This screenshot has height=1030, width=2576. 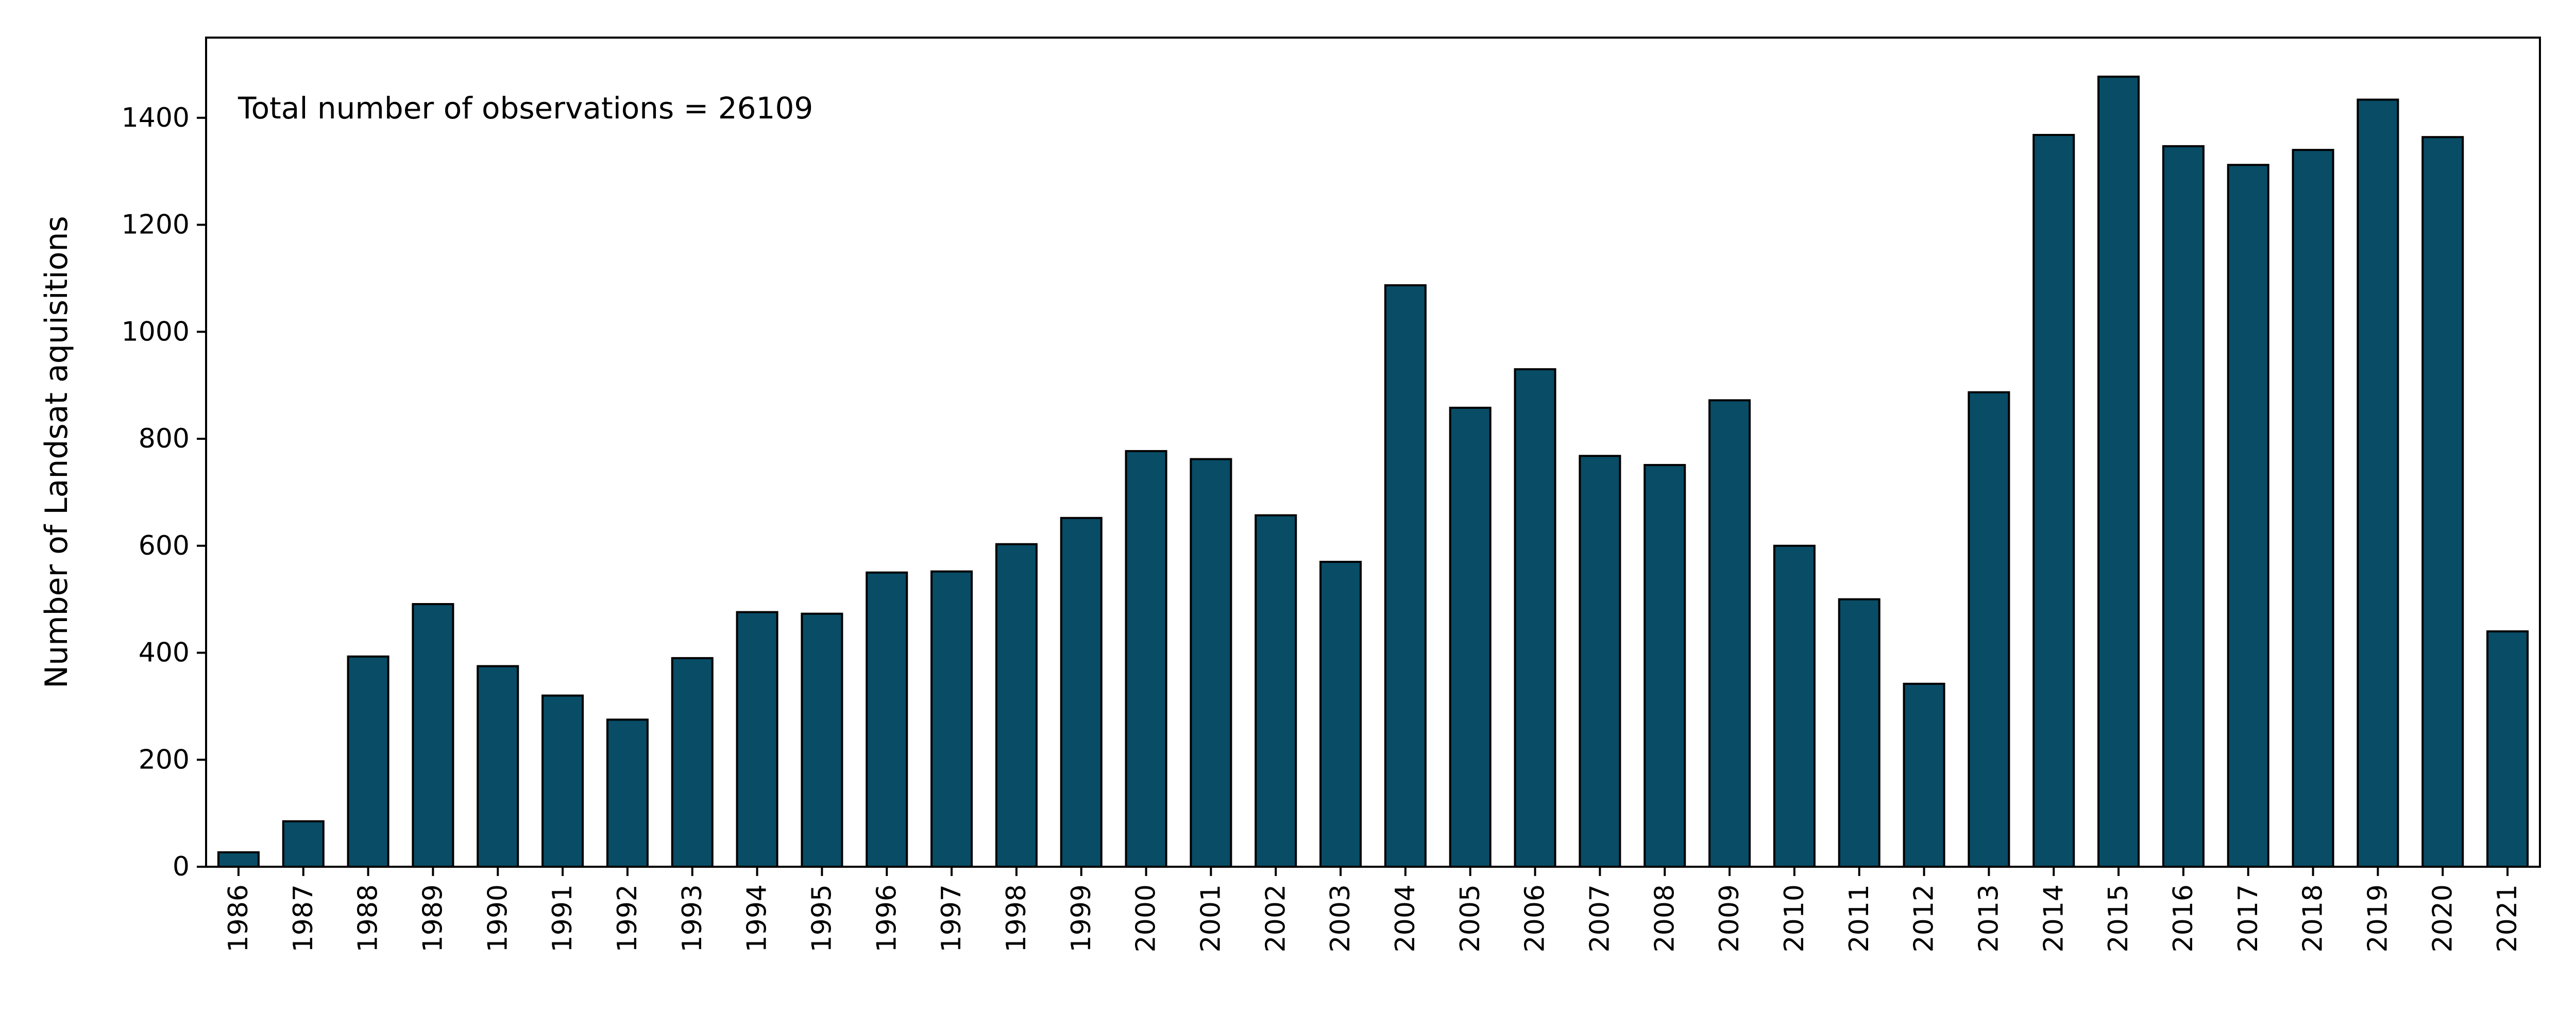 I want to click on y-tick-label: 0, so click(x=181, y=866).